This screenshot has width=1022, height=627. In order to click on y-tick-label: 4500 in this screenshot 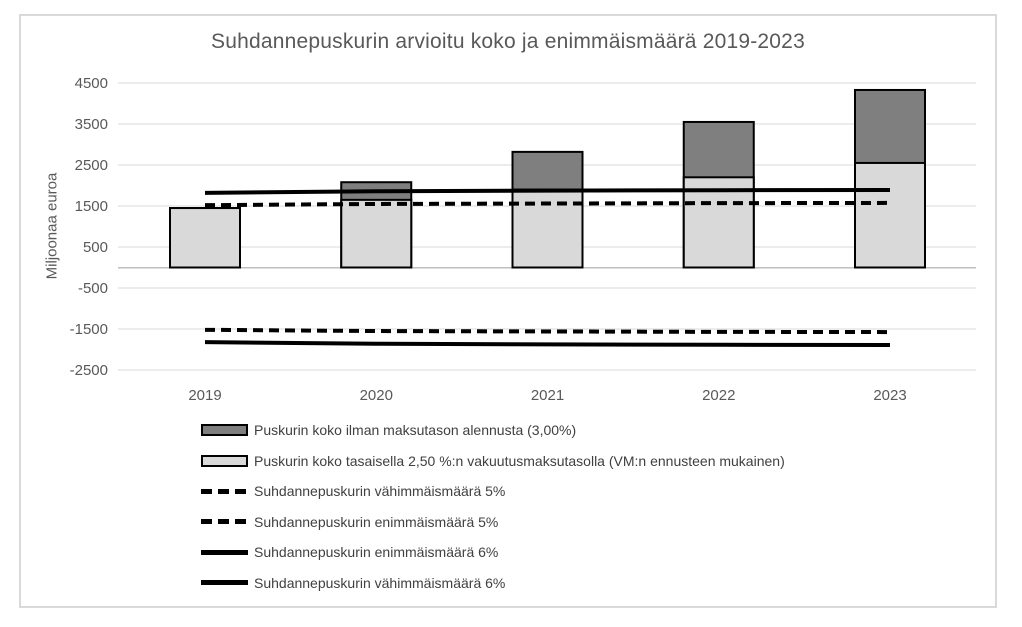, I will do `click(91, 83)`.